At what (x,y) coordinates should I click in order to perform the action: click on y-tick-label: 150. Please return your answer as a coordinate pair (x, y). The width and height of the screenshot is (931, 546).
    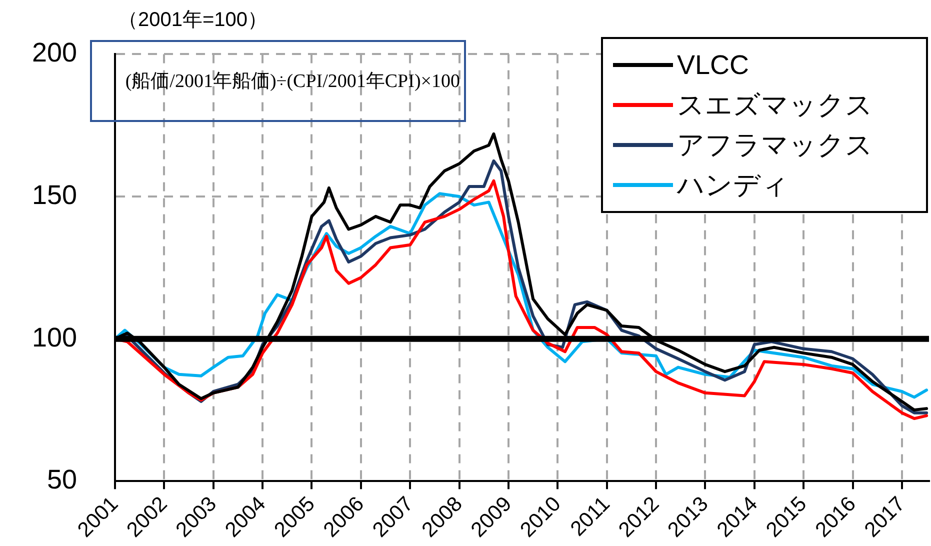
    Looking at the image, I should click on (54, 195).